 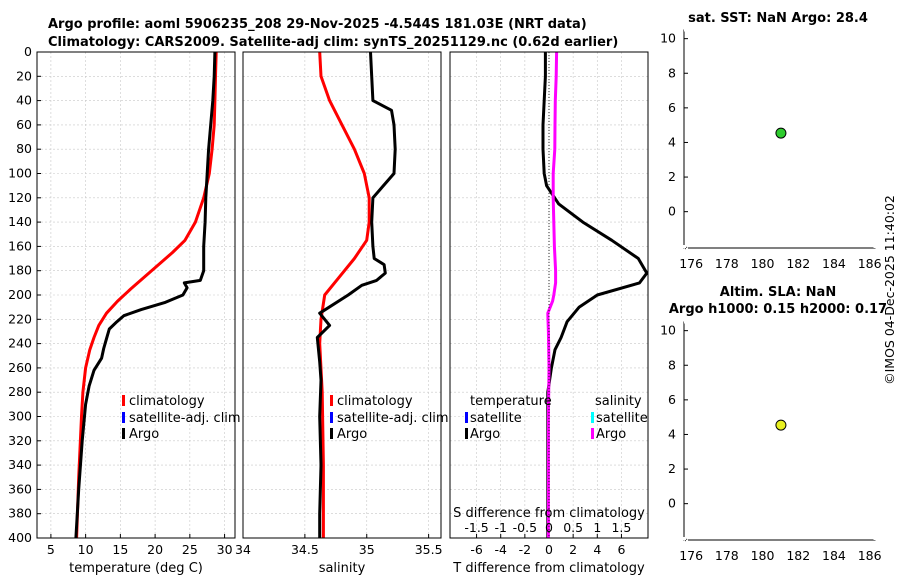 What do you see at coordinates (342, 568) in the screenshot?
I see `x-axis-label: salinity` at bounding box center [342, 568].